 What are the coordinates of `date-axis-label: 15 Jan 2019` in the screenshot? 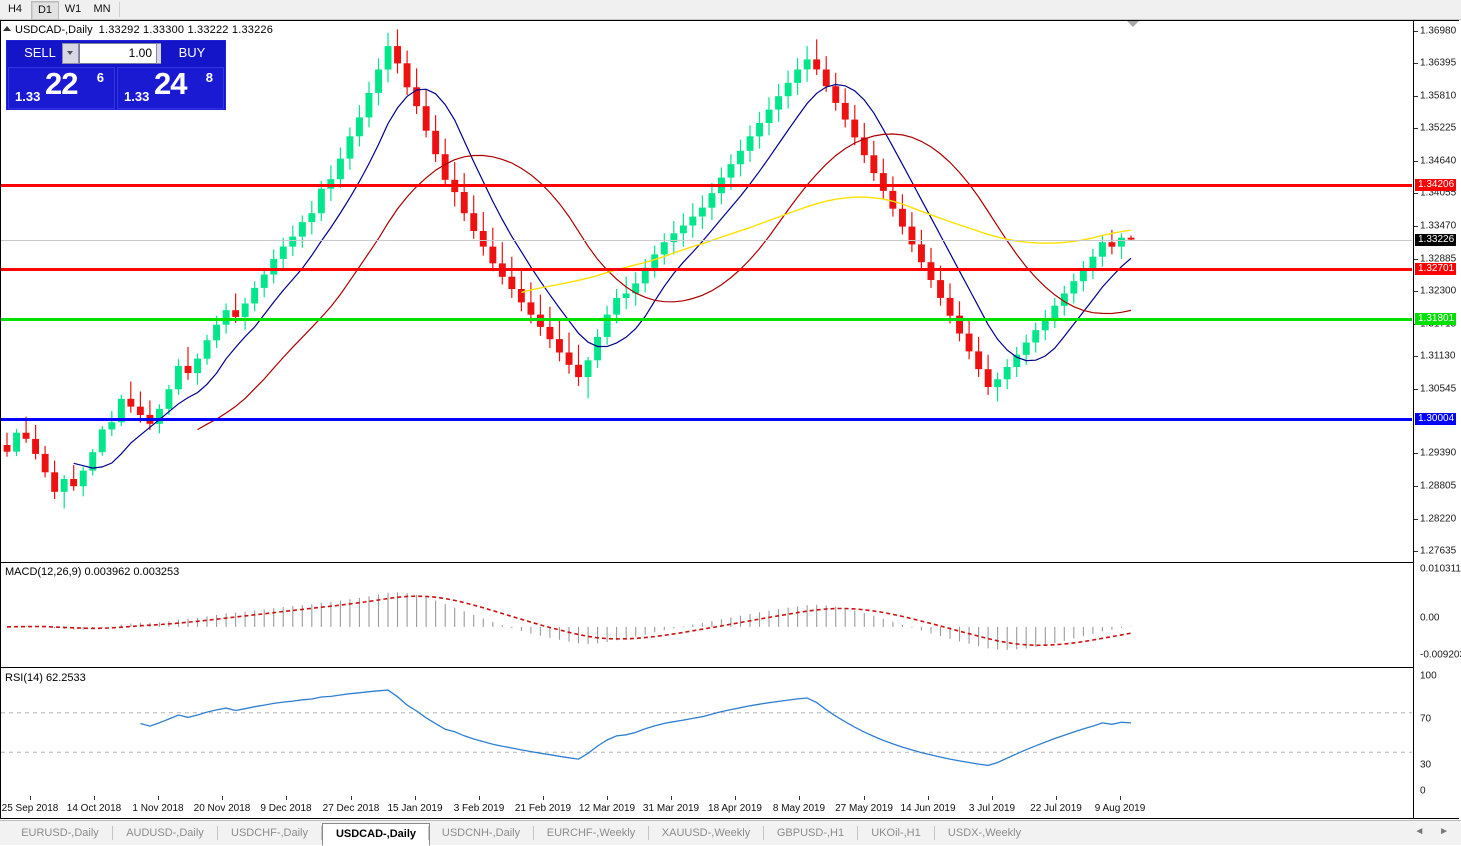 It's located at (415, 808).